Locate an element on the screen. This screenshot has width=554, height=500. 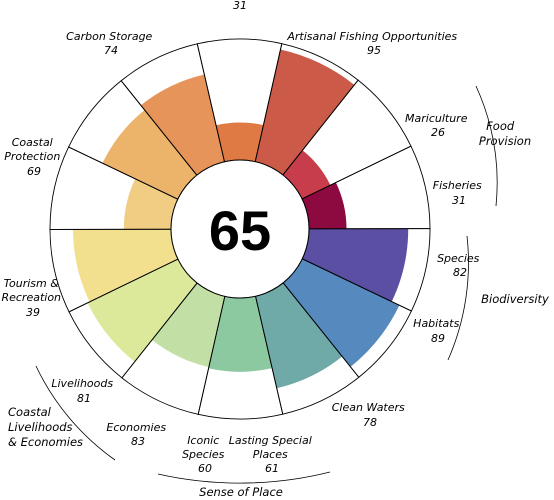
petal-value: 81 is located at coordinates (84, 398).